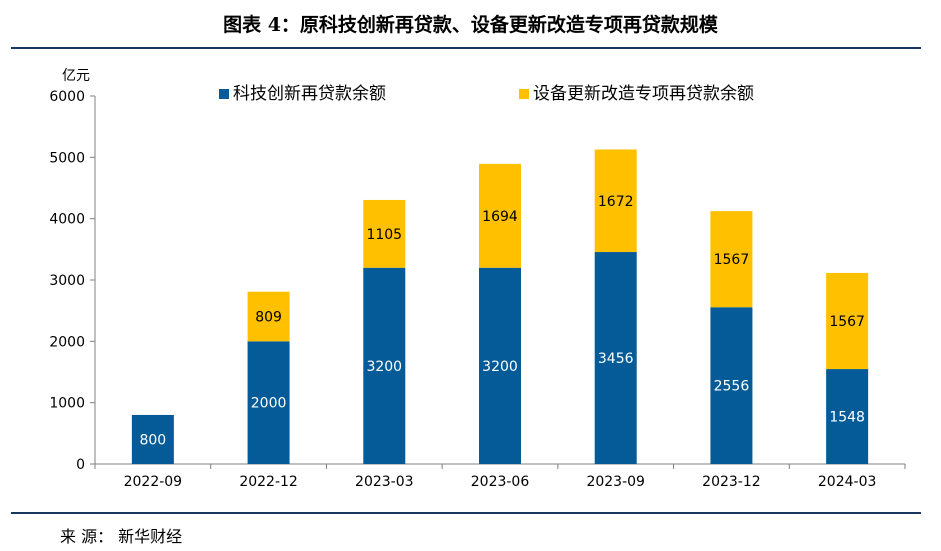  I want to click on bar-2023-09-tech-loan, so click(615, 358).